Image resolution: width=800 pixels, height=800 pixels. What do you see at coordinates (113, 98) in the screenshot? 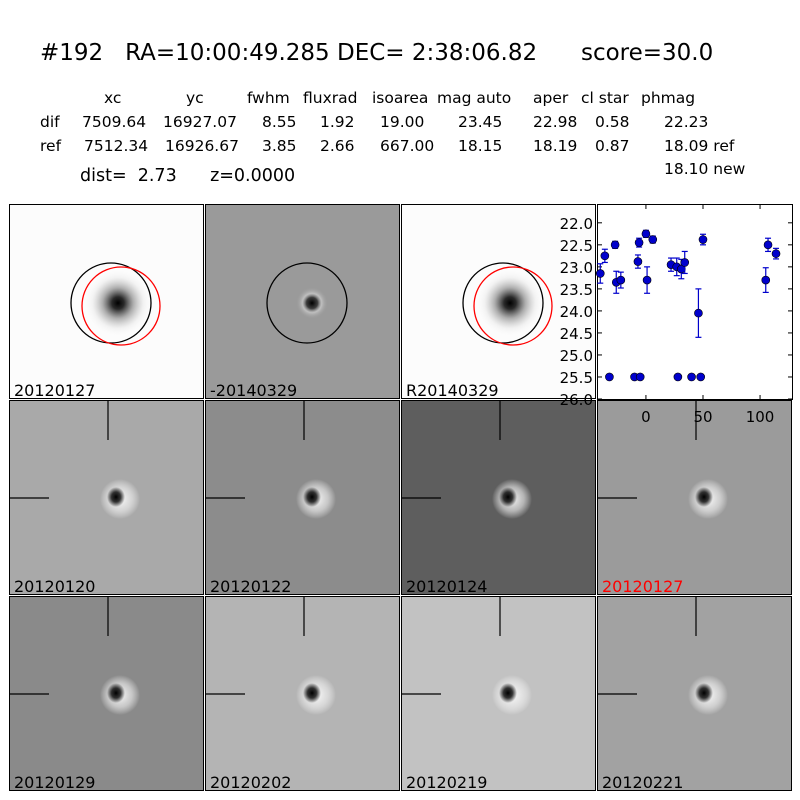
I see `column-header: xc` at bounding box center [113, 98].